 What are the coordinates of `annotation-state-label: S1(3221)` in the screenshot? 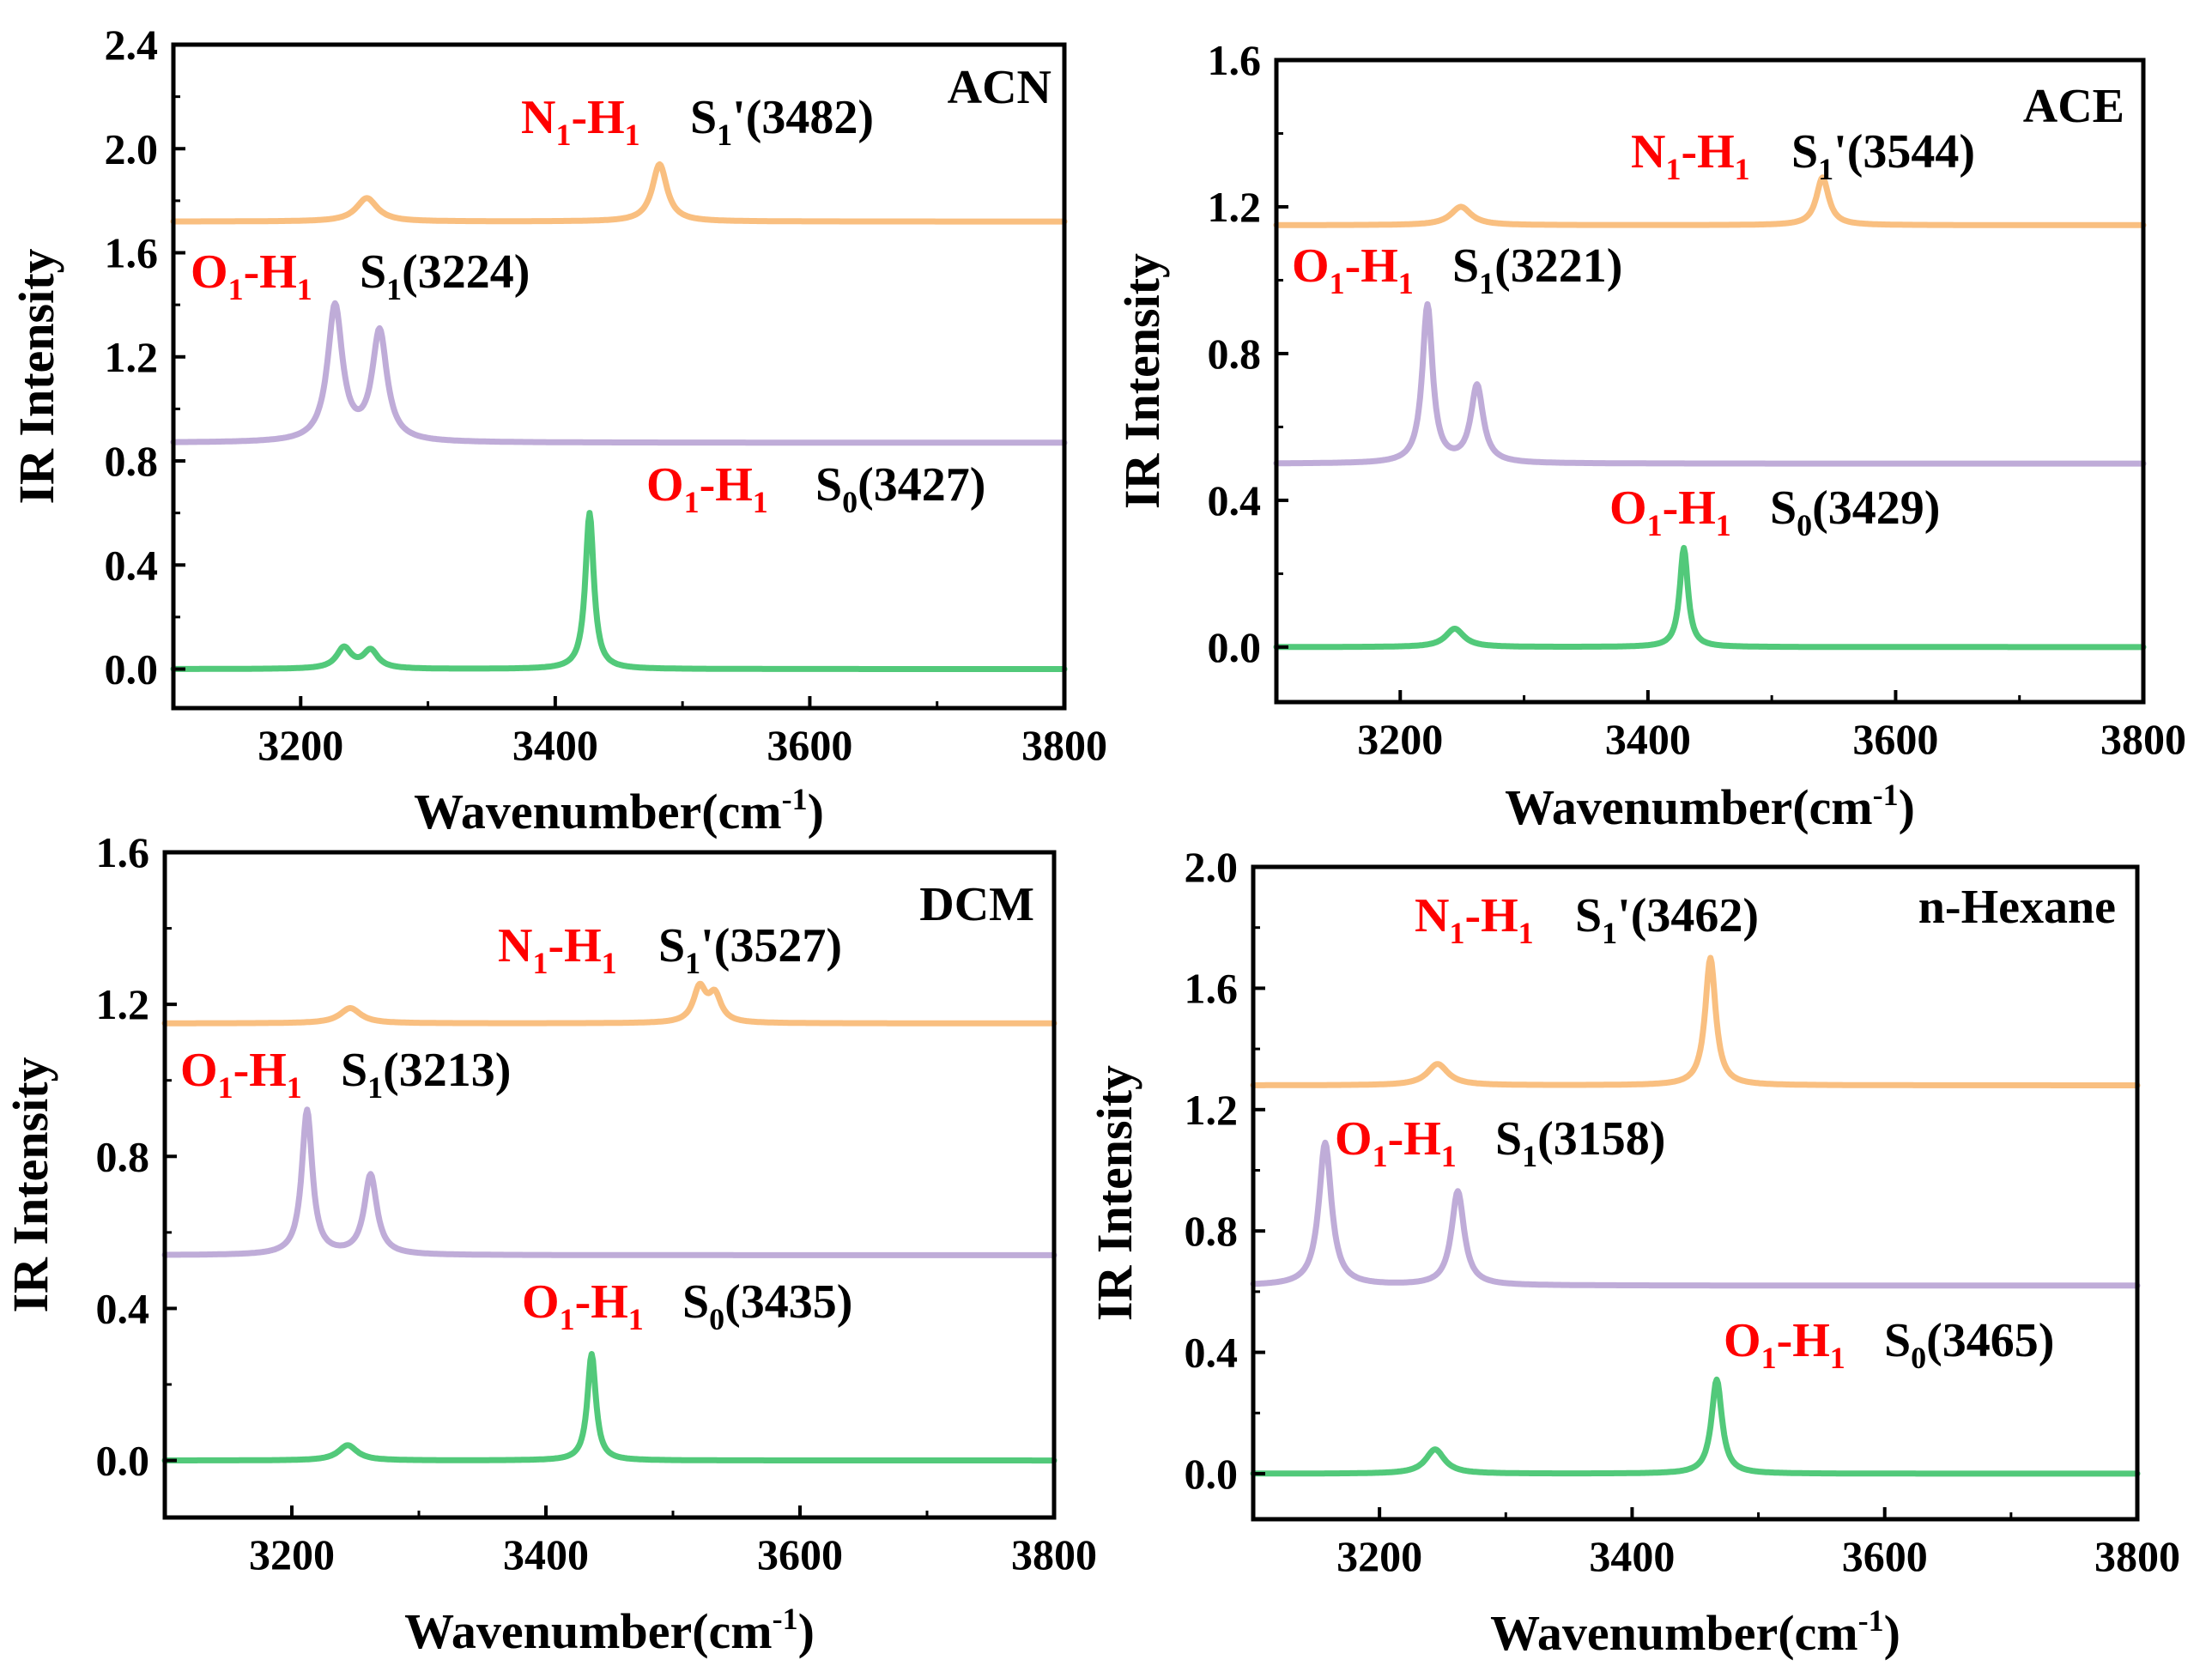 It's located at (1537, 269).